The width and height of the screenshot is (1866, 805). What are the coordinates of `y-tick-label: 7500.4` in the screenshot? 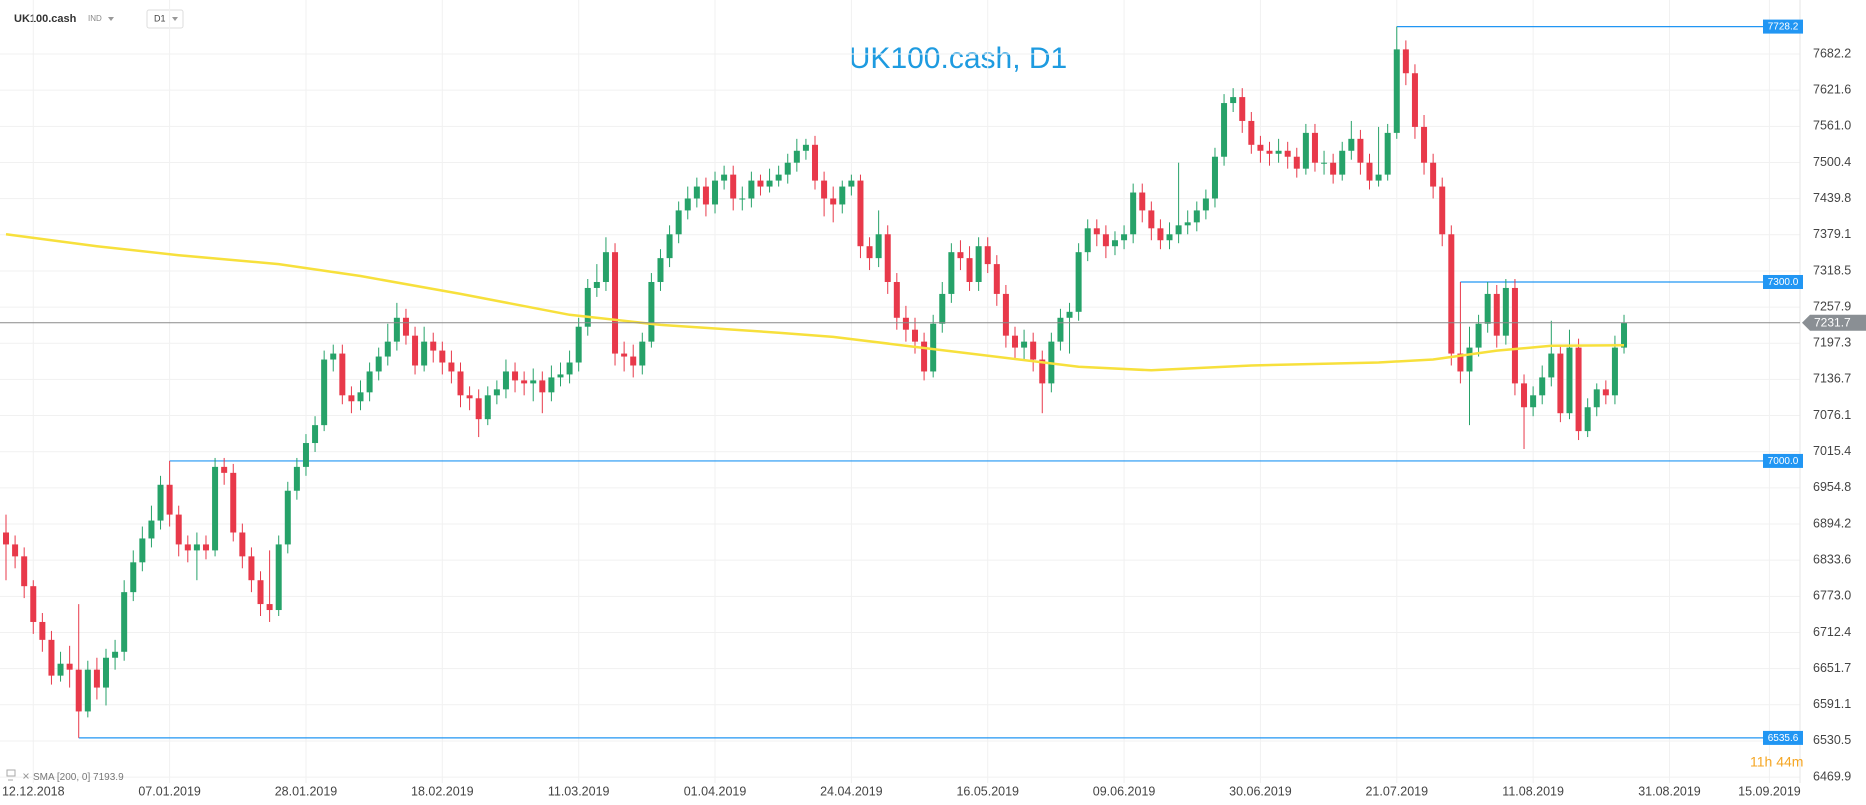 It's located at (1832, 162).